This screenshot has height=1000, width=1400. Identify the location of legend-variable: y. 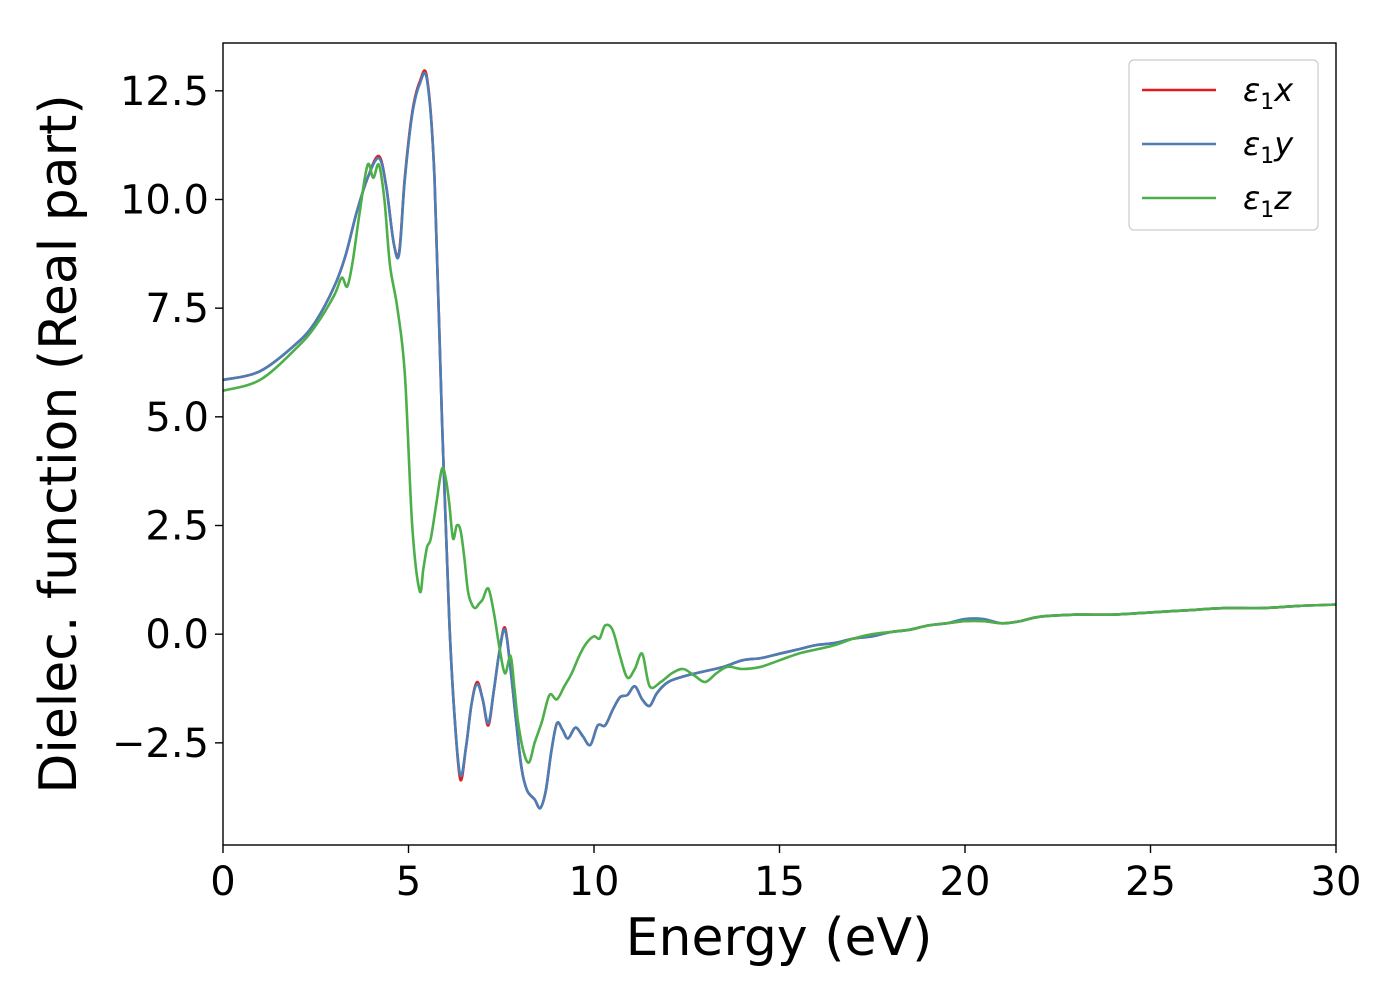
(1283, 144).